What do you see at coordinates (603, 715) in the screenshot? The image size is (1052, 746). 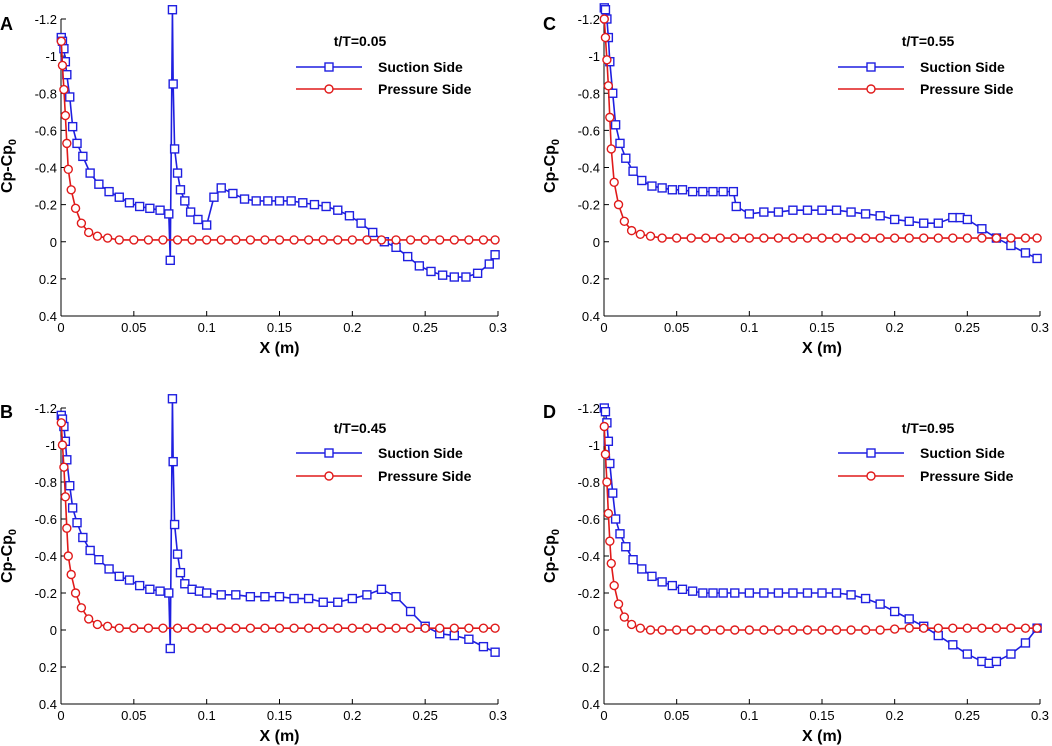 I see `x-tick-label: 0` at bounding box center [603, 715].